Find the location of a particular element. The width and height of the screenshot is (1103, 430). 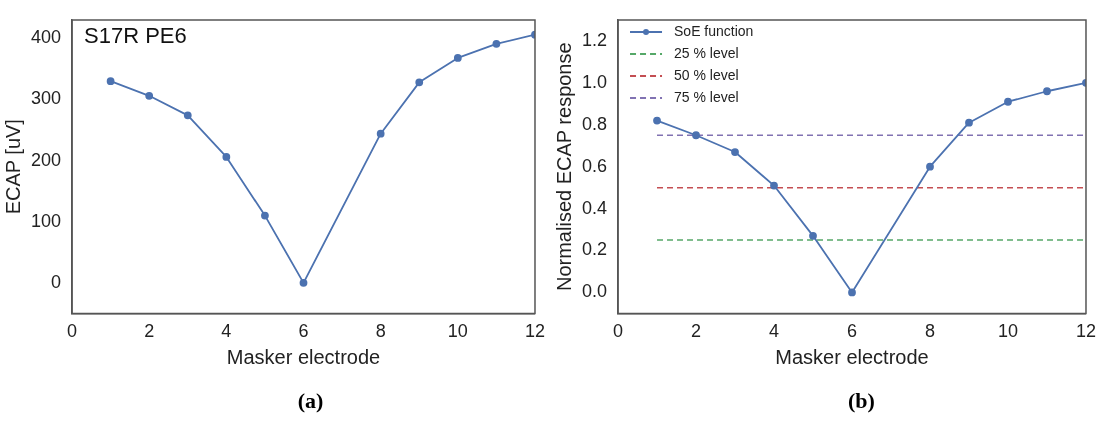

text: (b) is located at coordinates (861, 401).